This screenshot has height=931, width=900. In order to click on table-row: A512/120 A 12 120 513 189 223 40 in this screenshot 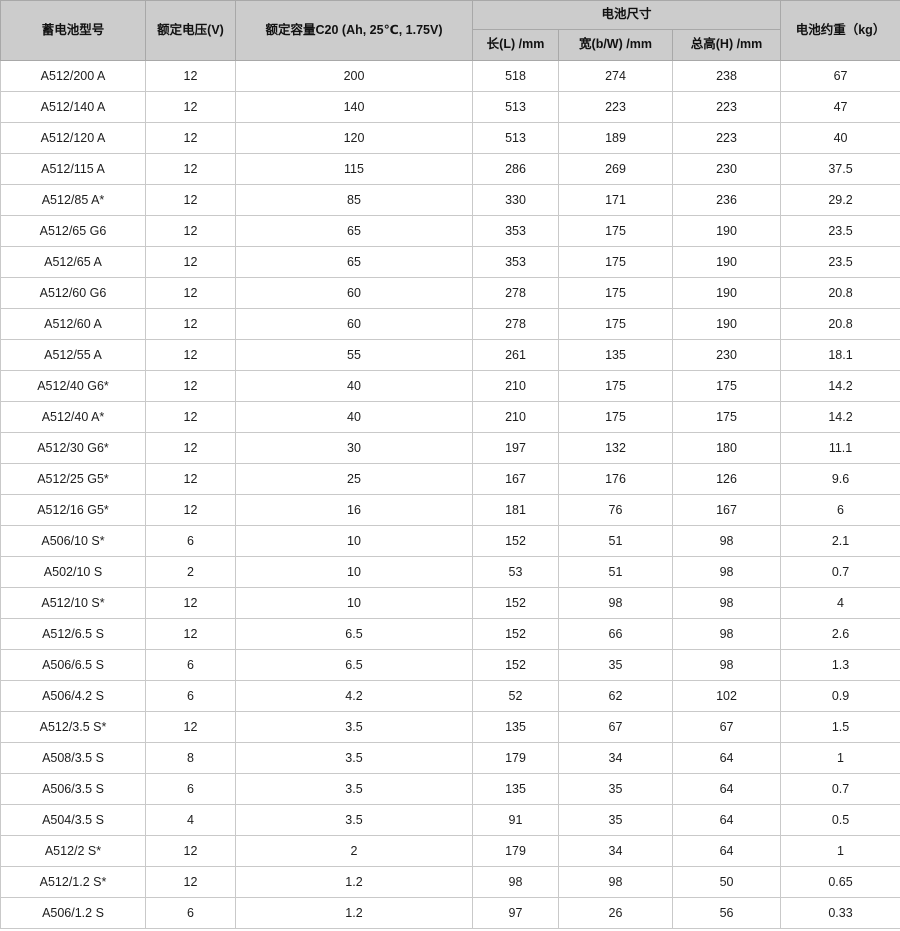, I will do `click(450, 138)`.